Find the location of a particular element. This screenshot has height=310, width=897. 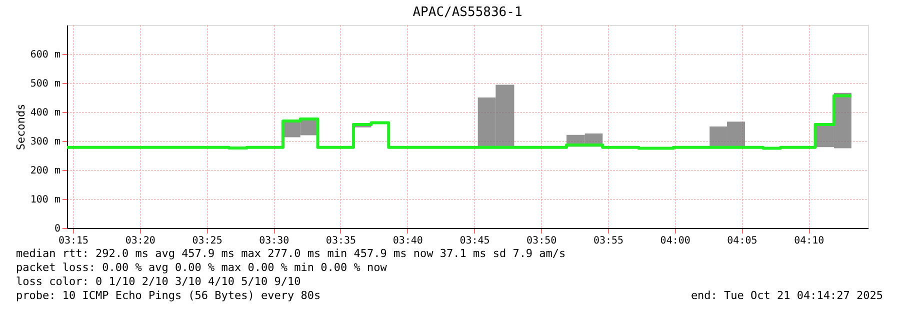

x-tick-label: 04:00 is located at coordinates (675, 241).